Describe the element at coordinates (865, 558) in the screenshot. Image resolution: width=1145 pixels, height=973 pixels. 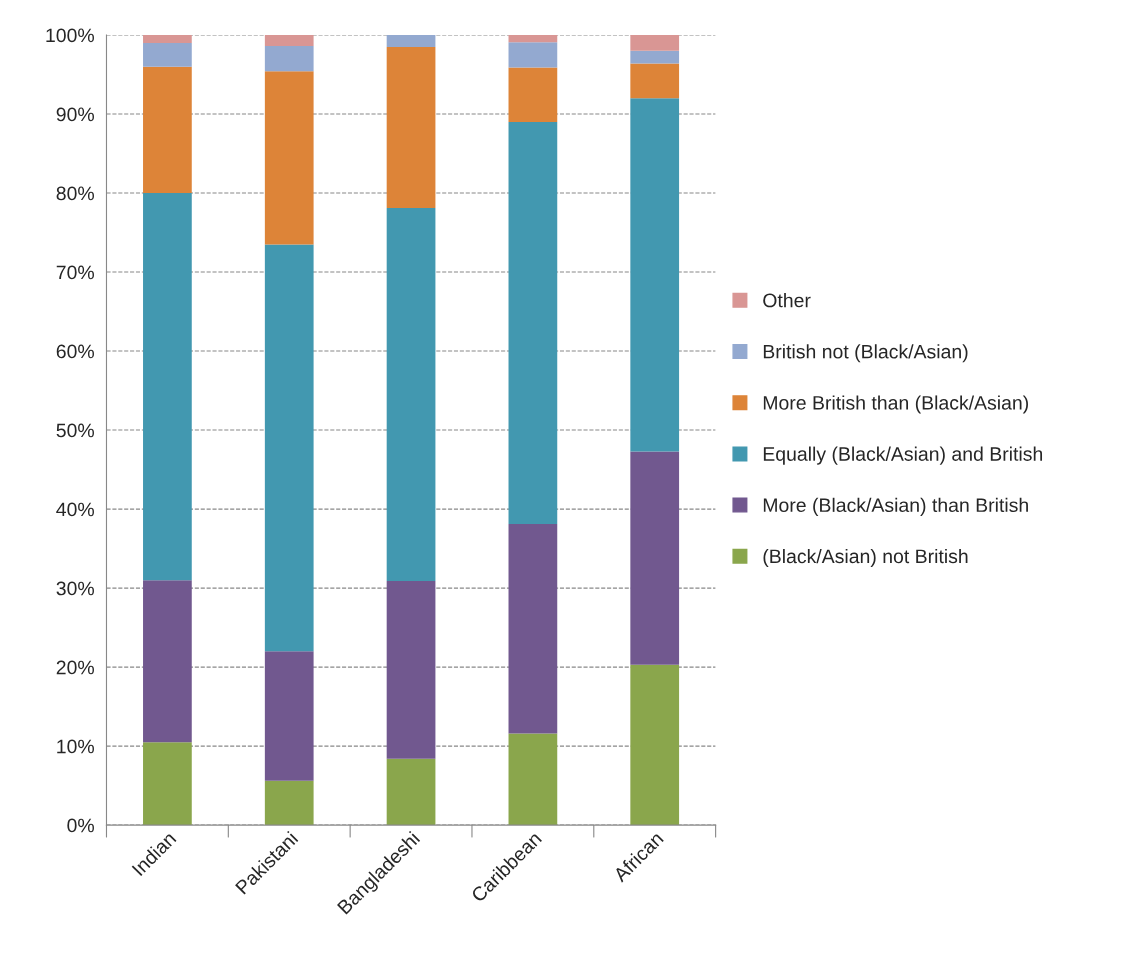
I see `legend-label: (Black/Asian) not British` at that location.